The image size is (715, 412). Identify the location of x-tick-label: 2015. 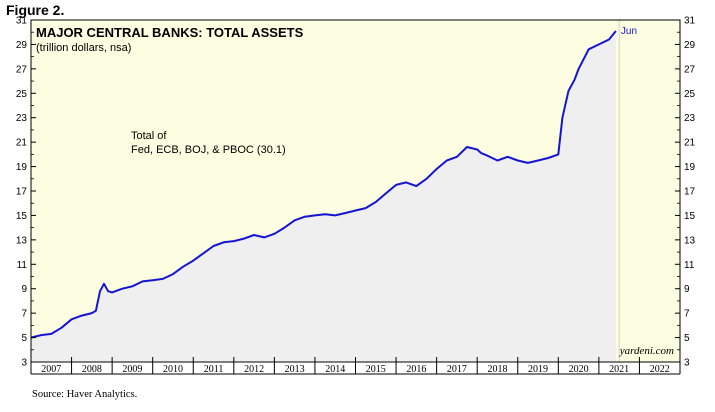
(376, 369).